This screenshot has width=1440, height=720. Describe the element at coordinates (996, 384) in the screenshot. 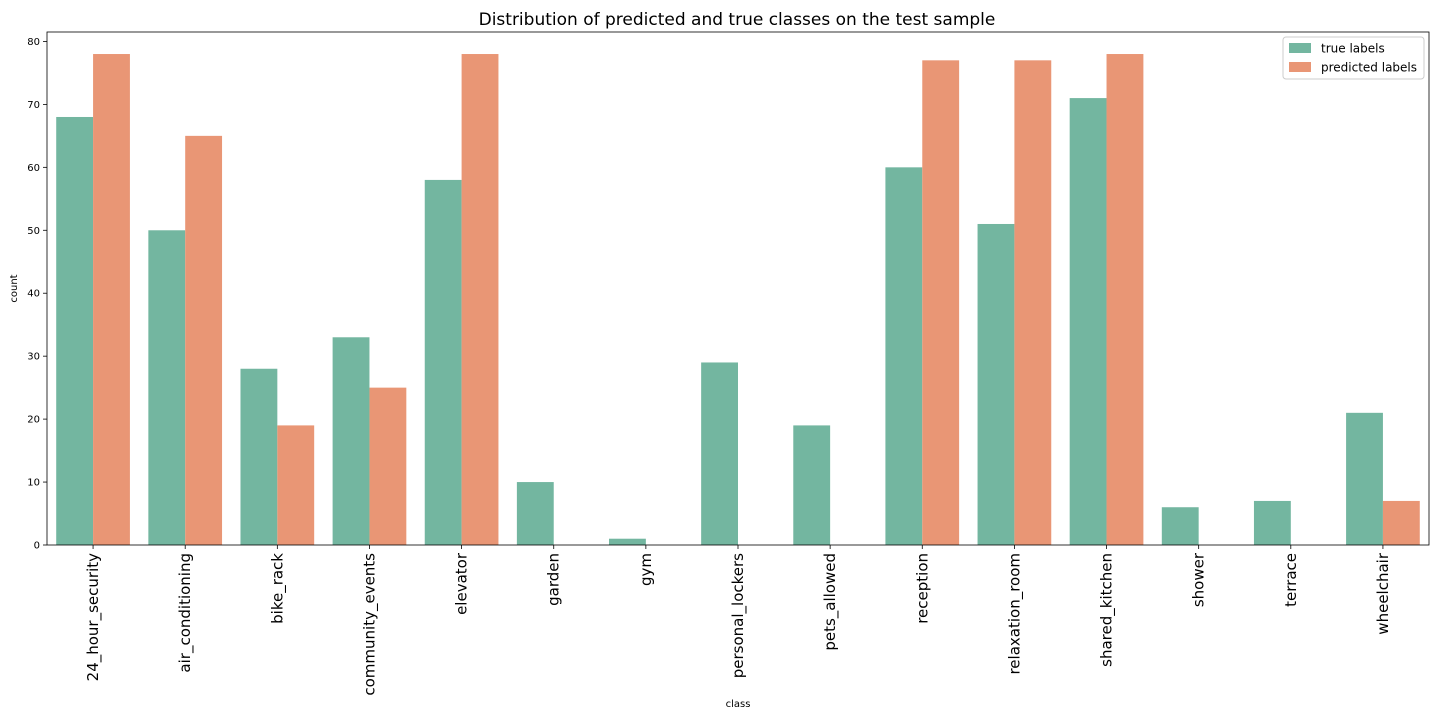

I see `bar-true-relaxation_room` at that location.